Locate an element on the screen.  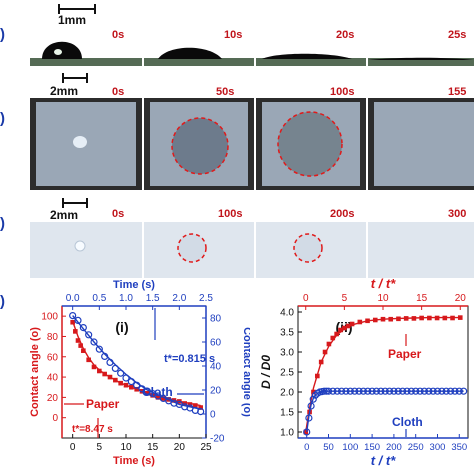
y-left-tick-label: 100 is located at coordinates (49, 317).